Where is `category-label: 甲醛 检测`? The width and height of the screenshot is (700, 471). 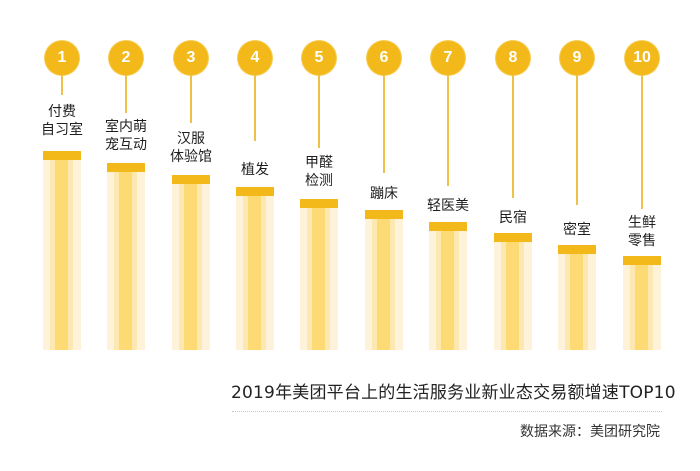
category-label: 甲醛 检测 is located at coordinates (319, 172).